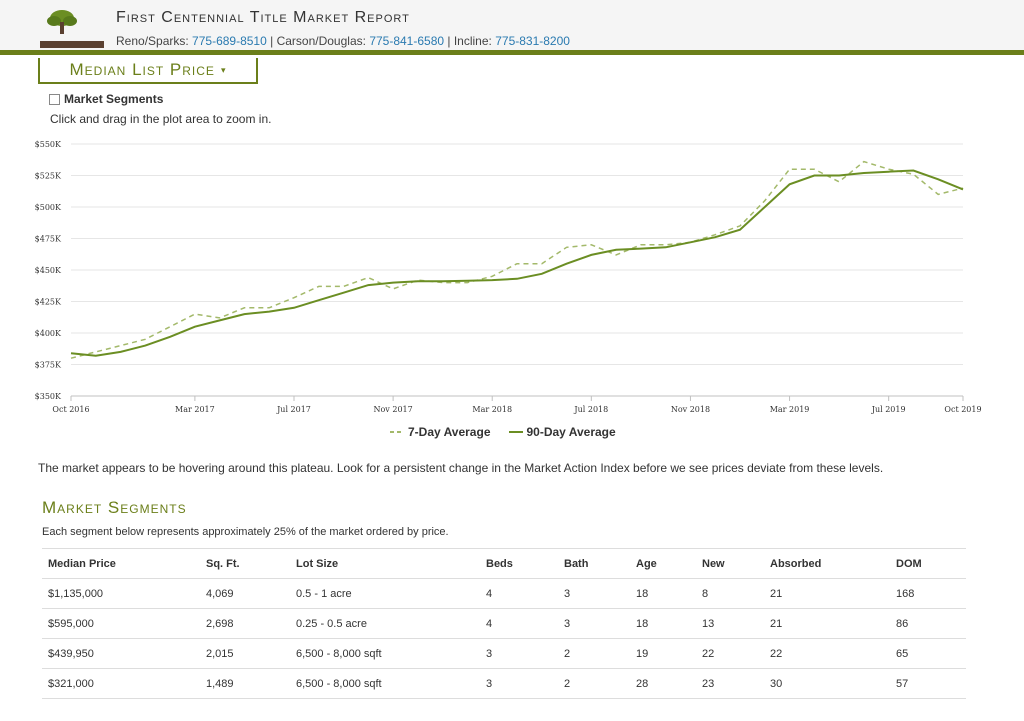 This screenshot has height=721, width=1024. Describe the element at coordinates (263, 17) in the screenshot. I see `report-title: First Centennial Title Market Report` at that location.